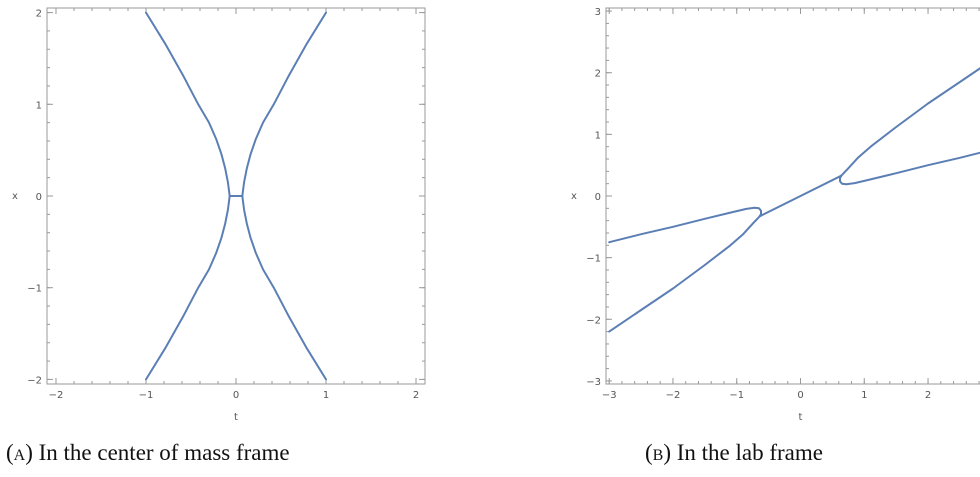  Describe the element at coordinates (164, 452) in the screenshot. I see `caption-a-text: In the center of mass frame` at that location.